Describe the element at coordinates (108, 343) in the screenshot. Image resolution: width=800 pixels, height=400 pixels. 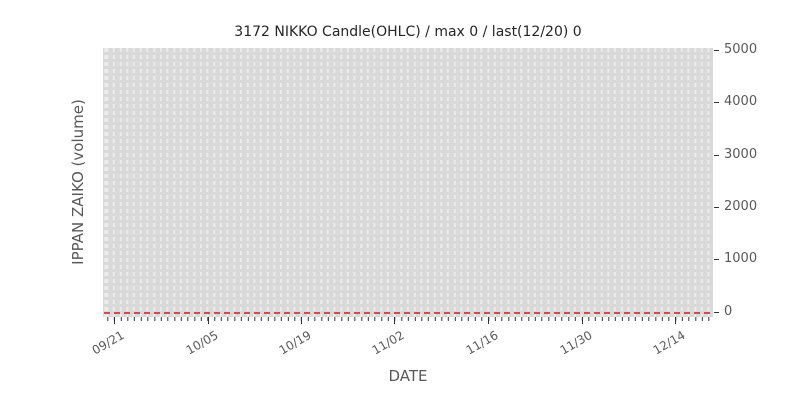
I see `x-tick-label: 09/21` at that location.